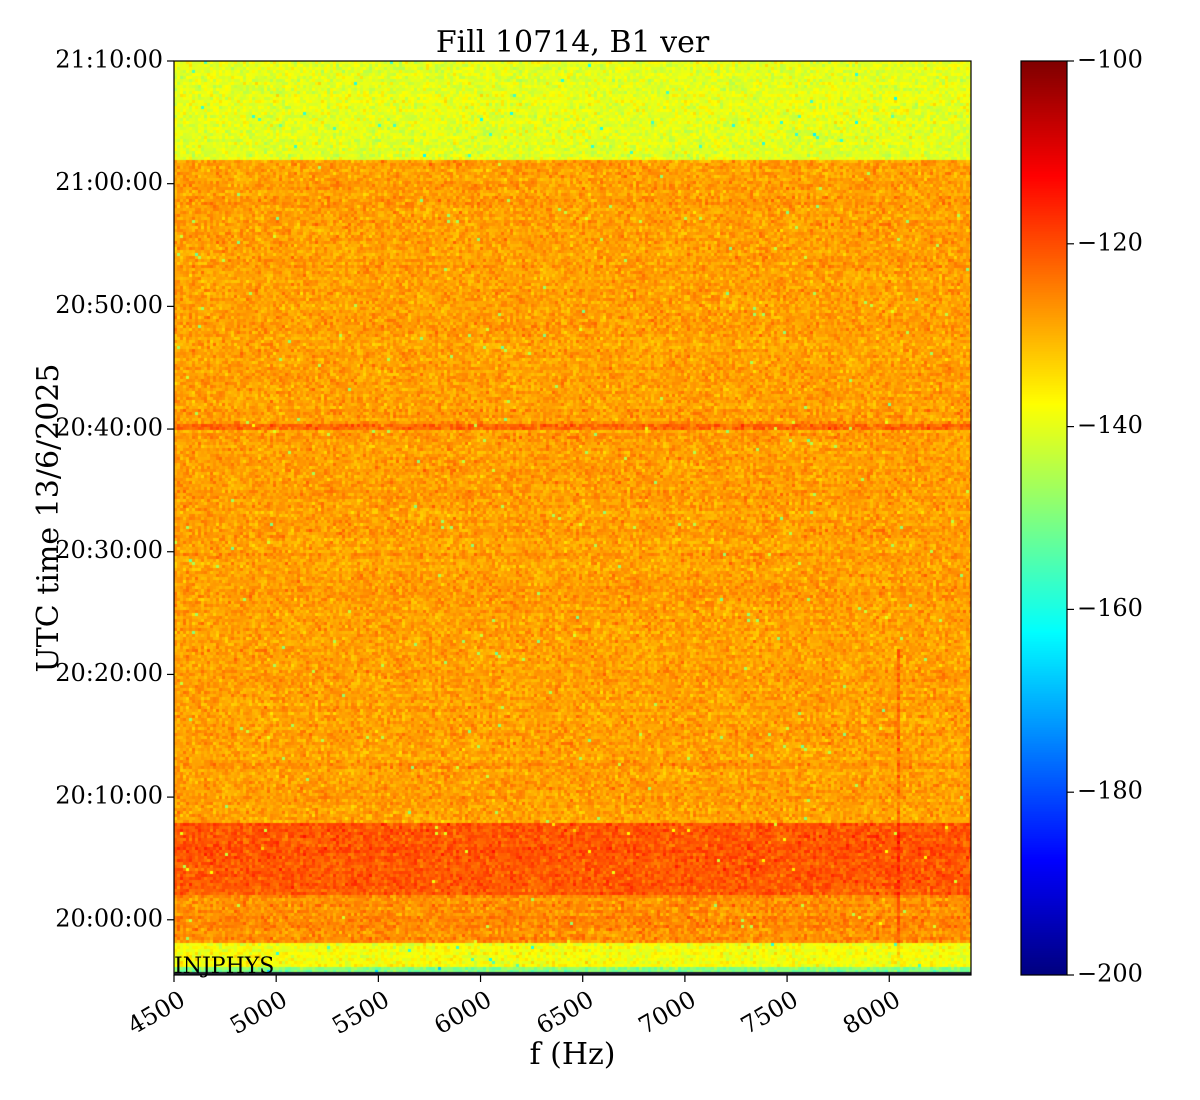  What do you see at coordinates (109, 918) in the screenshot?
I see `y-tick-label: 20:00:00` at bounding box center [109, 918].